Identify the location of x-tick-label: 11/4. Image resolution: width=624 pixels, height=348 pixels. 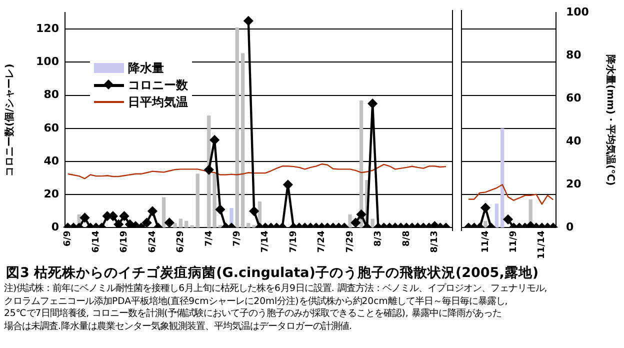
(485, 241).